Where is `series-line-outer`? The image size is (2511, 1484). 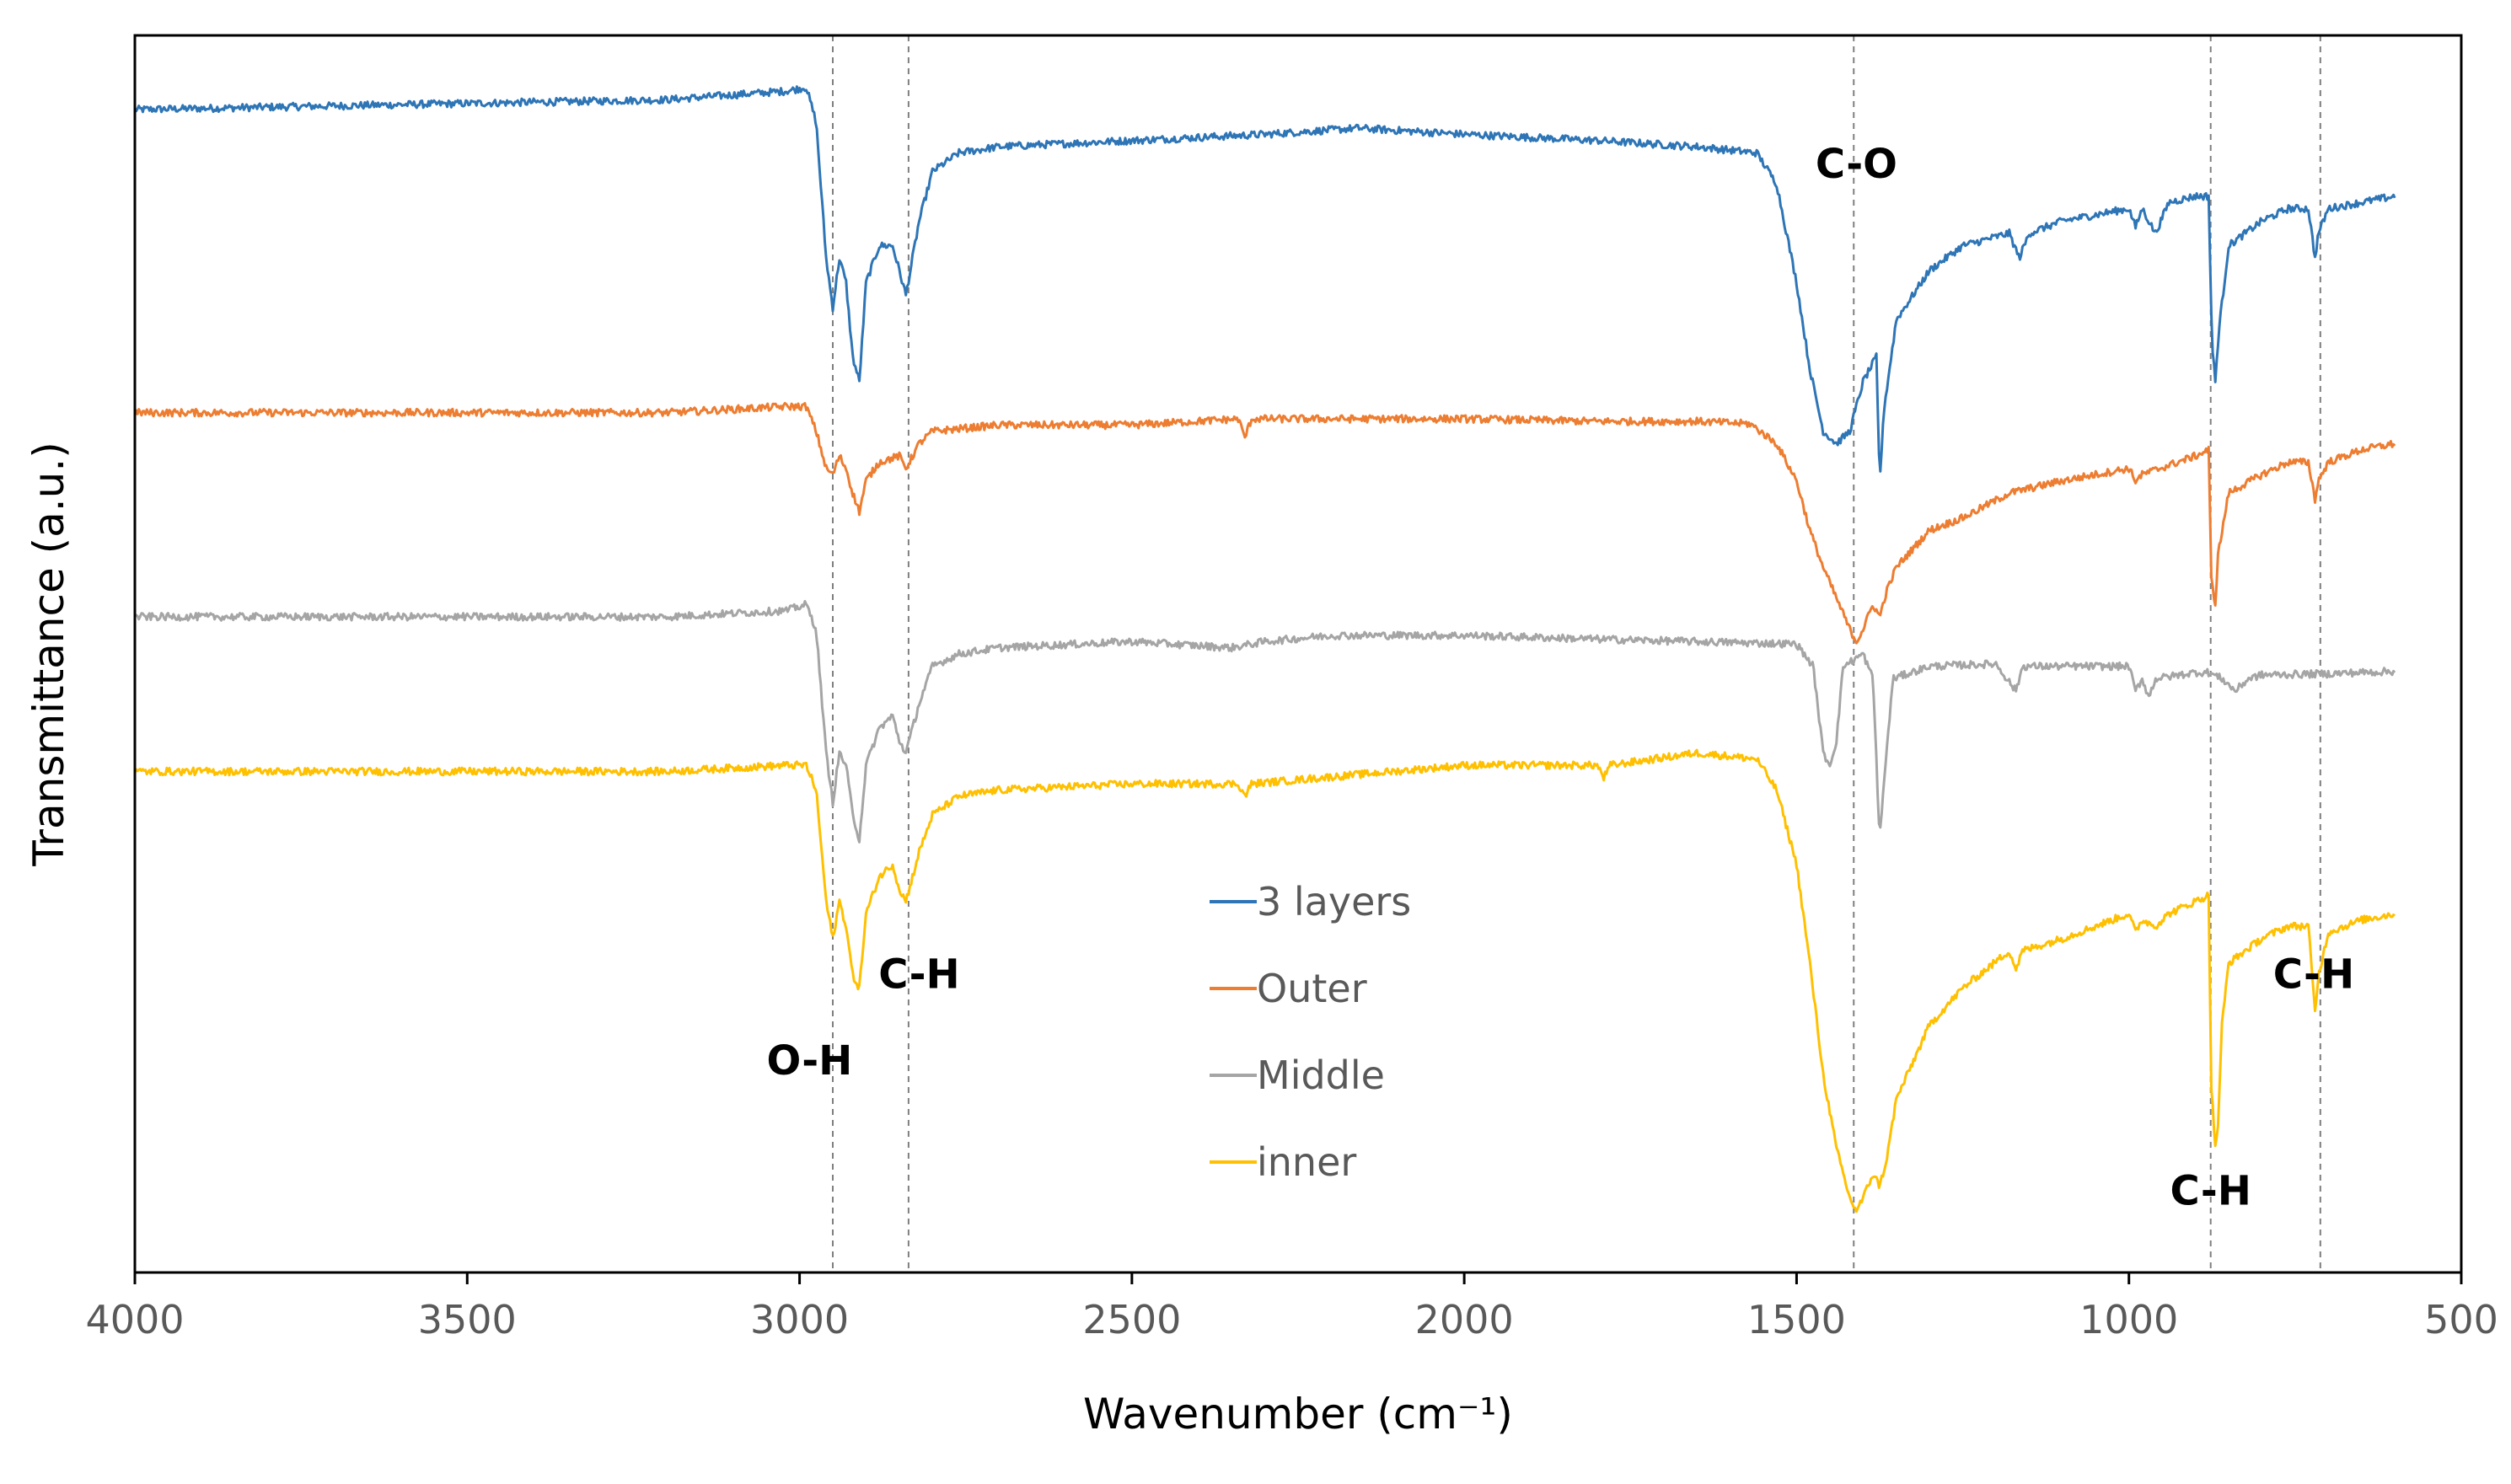
series-line-outer is located at coordinates (1264, 523).